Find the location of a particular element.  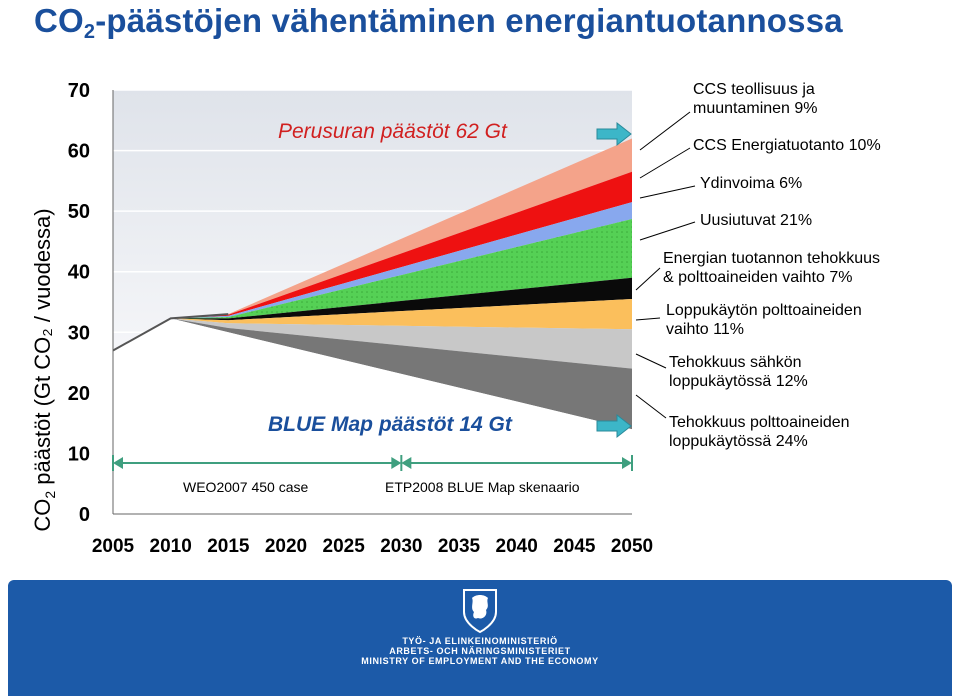

y-tick-label: 10 is located at coordinates (79, 454).